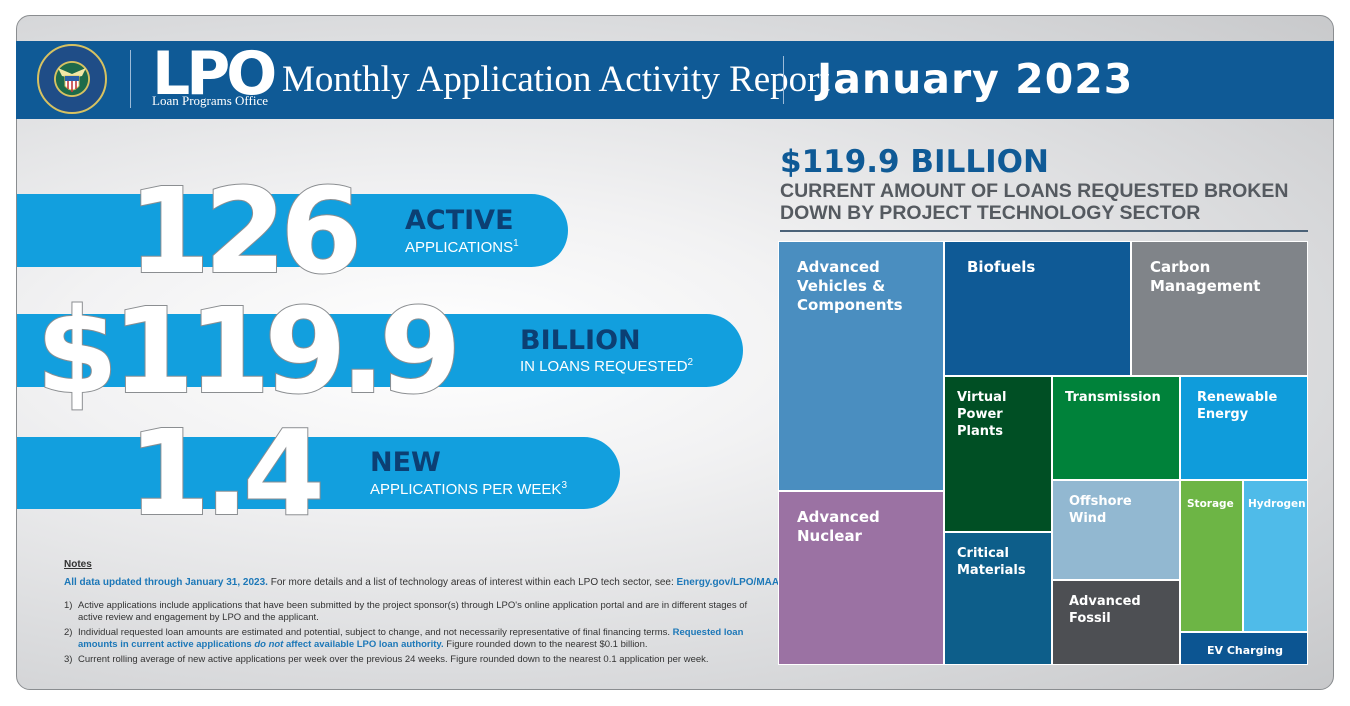 This screenshot has width=1350, height=706. Describe the element at coordinates (1219, 308) in the screenshot. I see `tile-carbon-management: Carbon Management` at that location.